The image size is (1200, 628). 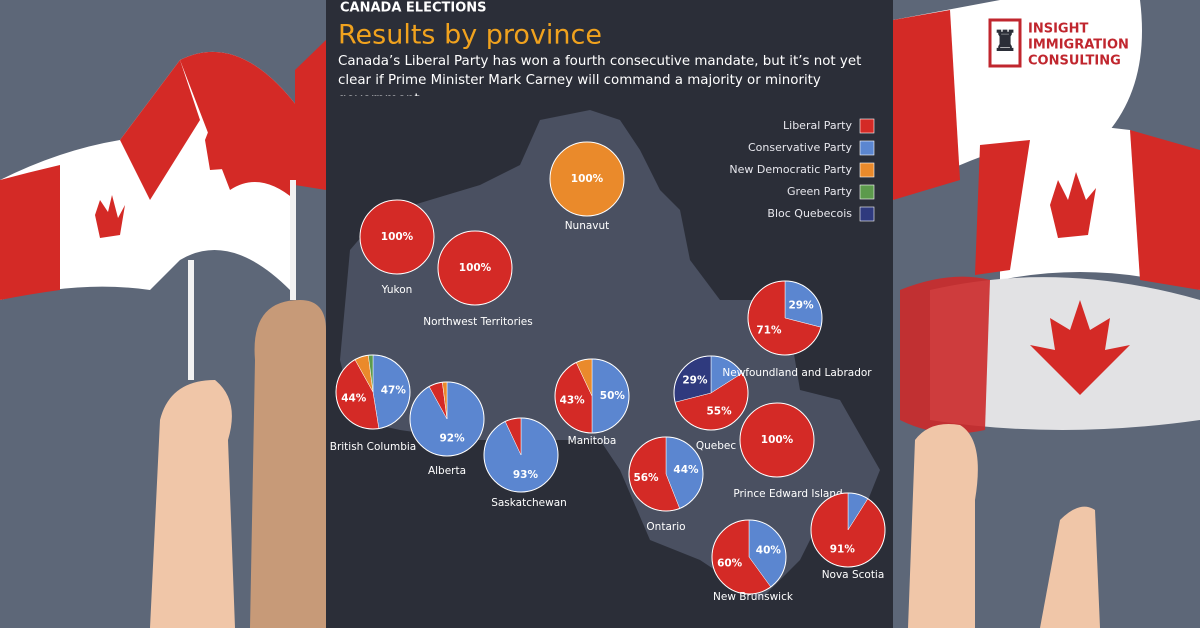 What do you see at coordinates (800, 147) in the screenshot?
I see `legend-label: Conservative Party` at bounding box center [800, 147].